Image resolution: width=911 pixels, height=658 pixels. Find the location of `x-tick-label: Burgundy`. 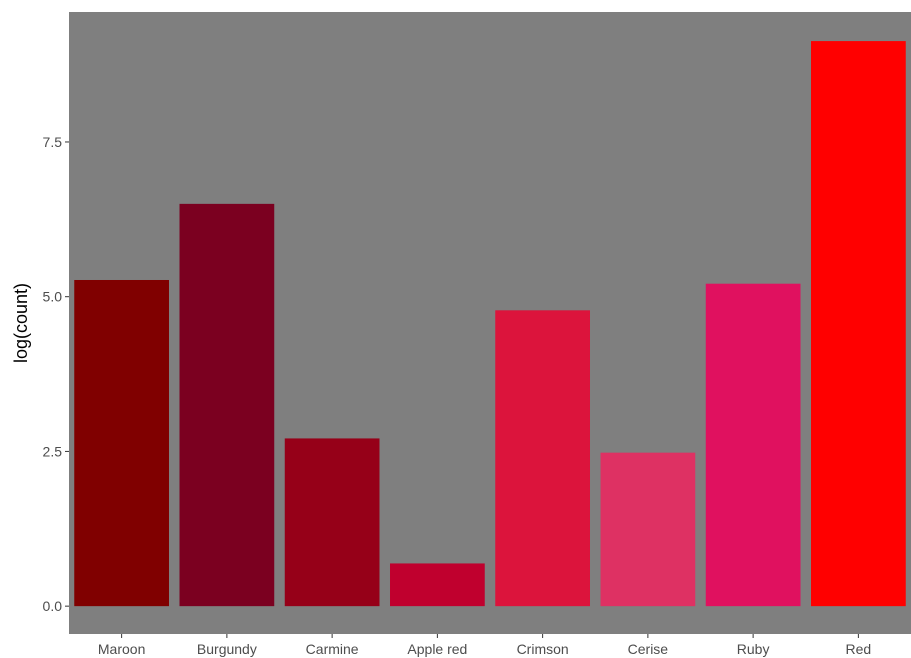

x-tick-label: Burgundy is located at coordinates (227, 649).